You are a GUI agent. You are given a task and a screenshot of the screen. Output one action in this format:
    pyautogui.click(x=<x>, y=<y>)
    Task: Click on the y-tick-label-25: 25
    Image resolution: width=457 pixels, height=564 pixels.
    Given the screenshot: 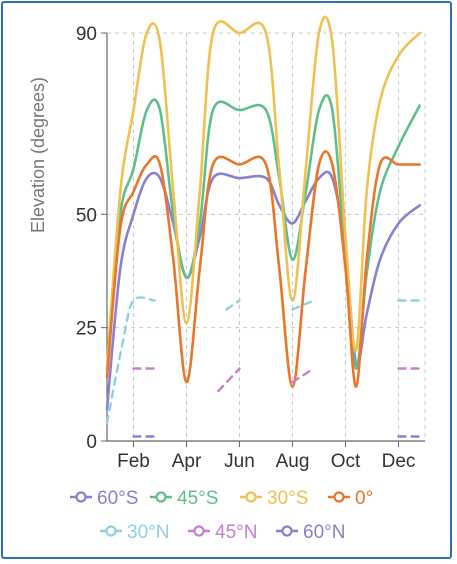 What is the action you would take?
    pyautogui.click(x=86, y=329)
    